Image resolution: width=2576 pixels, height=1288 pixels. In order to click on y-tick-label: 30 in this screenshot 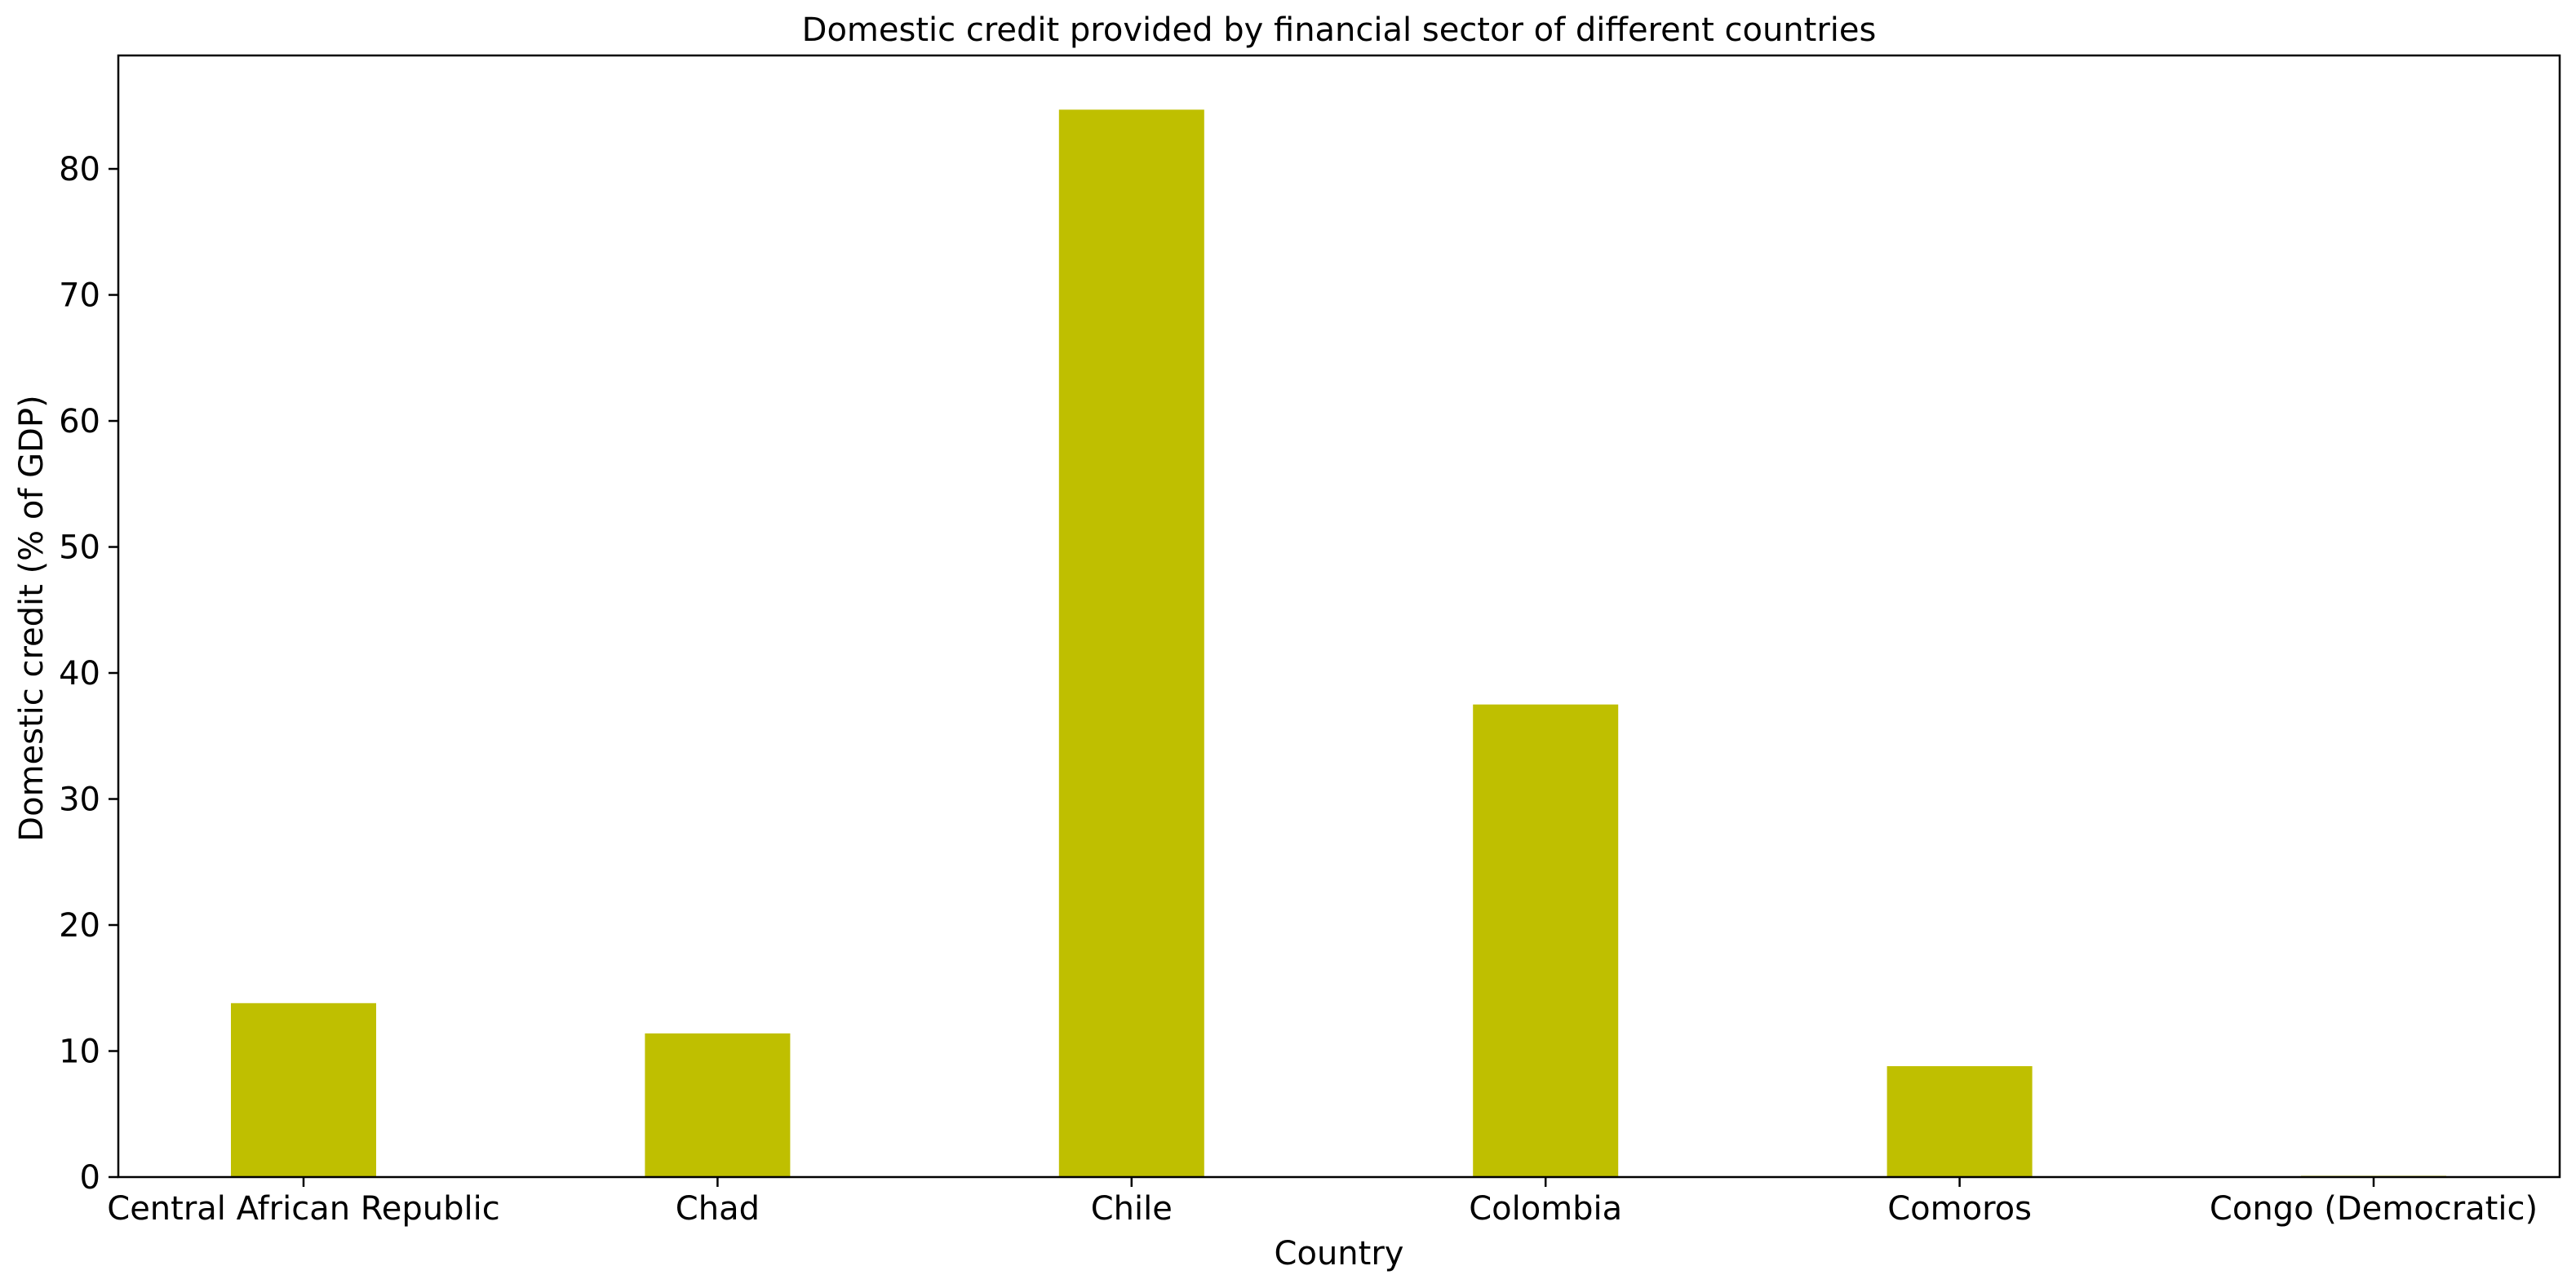, I will do `click(79, 800)`.